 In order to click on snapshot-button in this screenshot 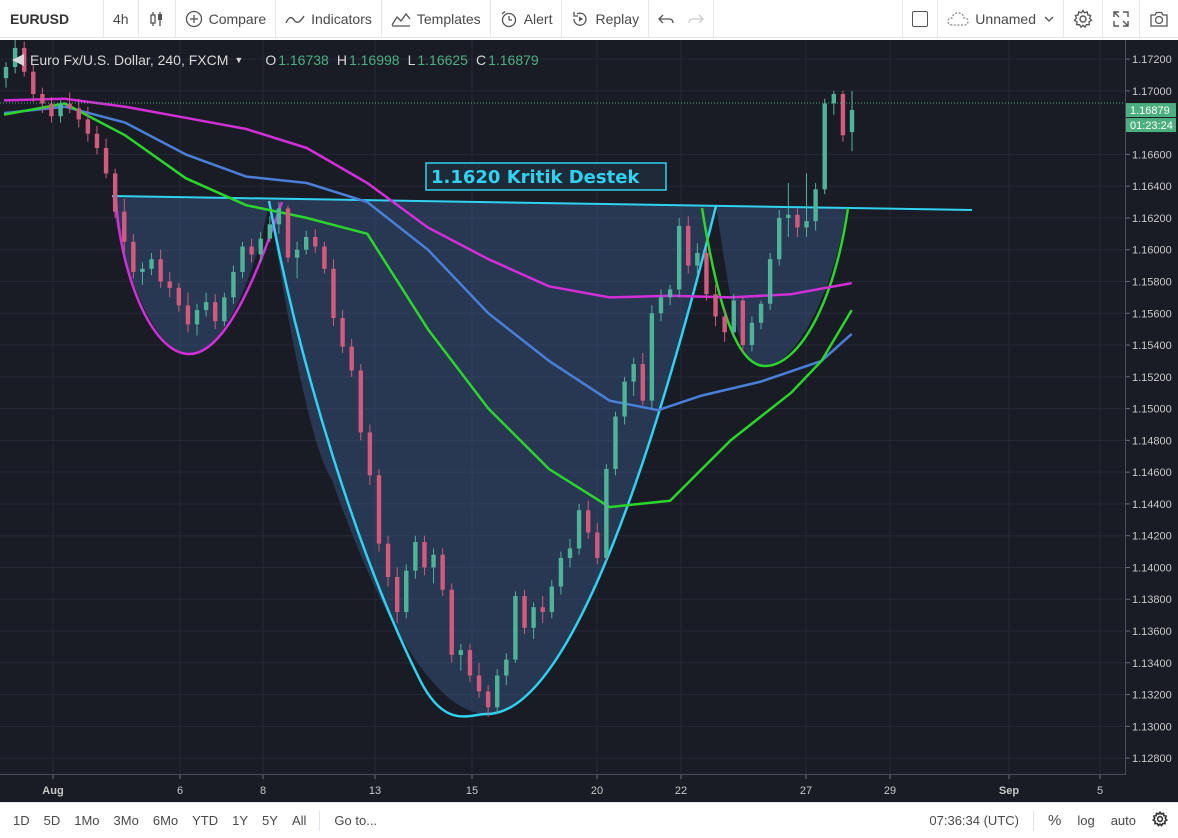, I will do `click(1159, 19)`.